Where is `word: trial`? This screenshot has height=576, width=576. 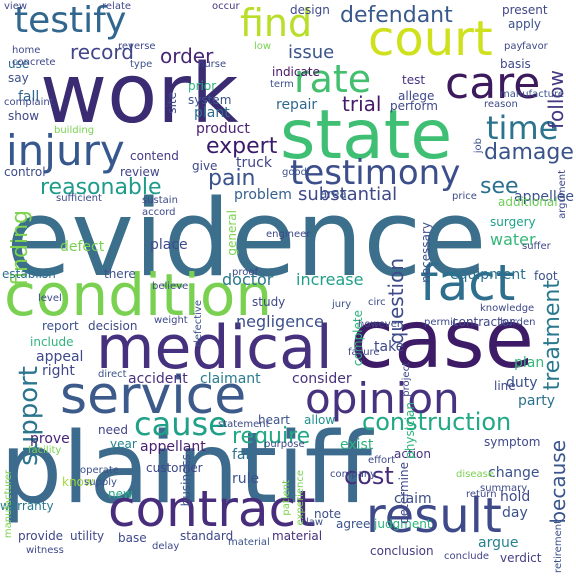 word: trial is located at coordinates (362, 104).